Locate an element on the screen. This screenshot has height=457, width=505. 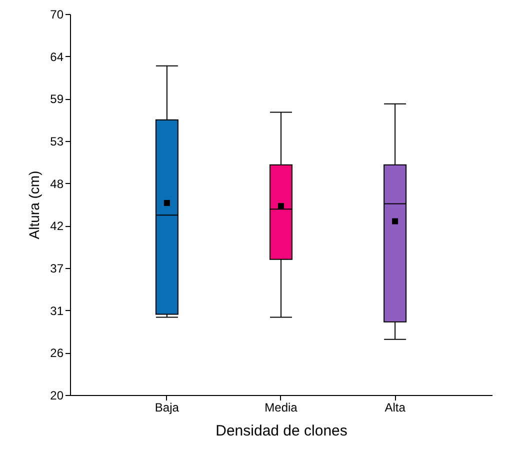
x-tick-label: Media is located at coordinates (281, 407).